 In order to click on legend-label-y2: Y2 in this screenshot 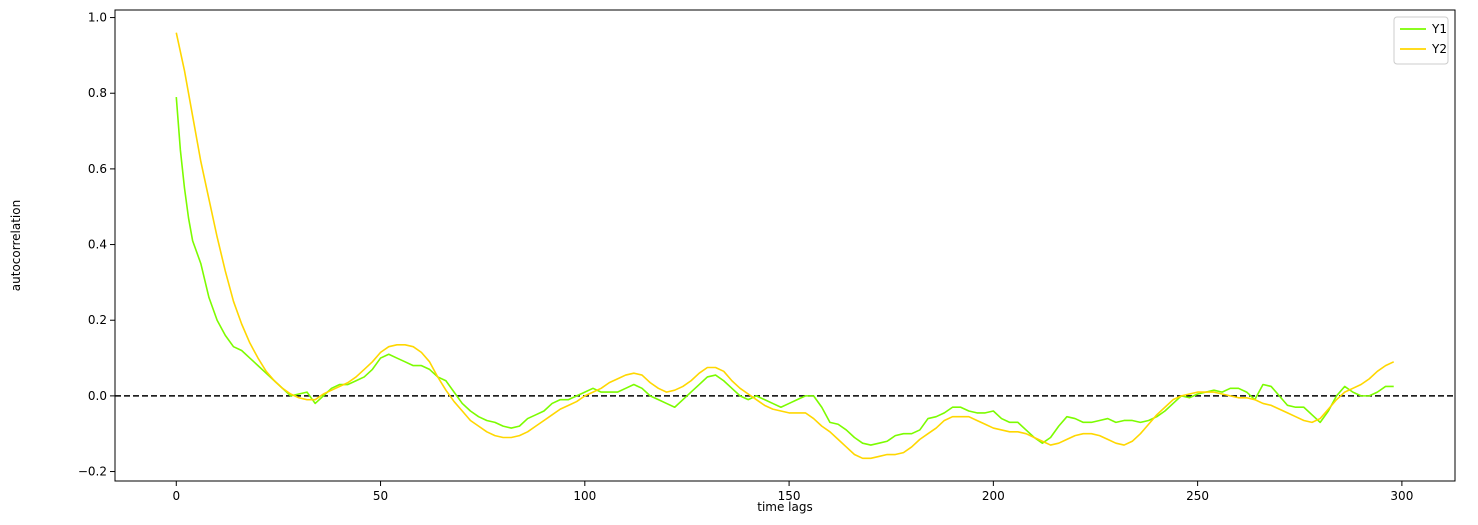, I will do `click(1439, 49)`.